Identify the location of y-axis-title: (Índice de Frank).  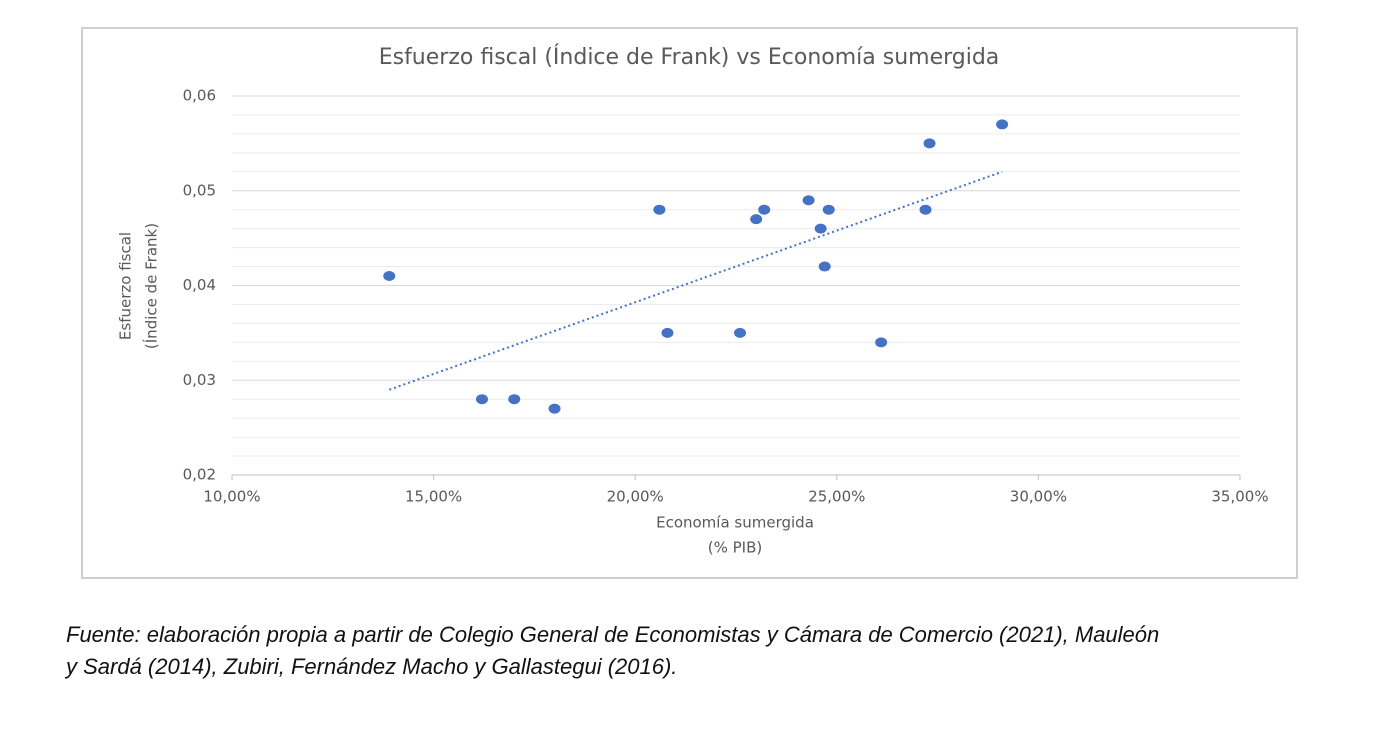
(151, 286).